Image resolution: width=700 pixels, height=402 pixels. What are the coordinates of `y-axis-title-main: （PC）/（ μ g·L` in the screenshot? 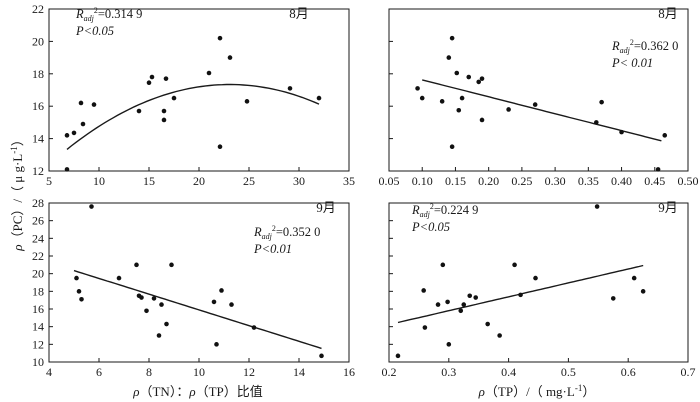 It's located at (17, 199).